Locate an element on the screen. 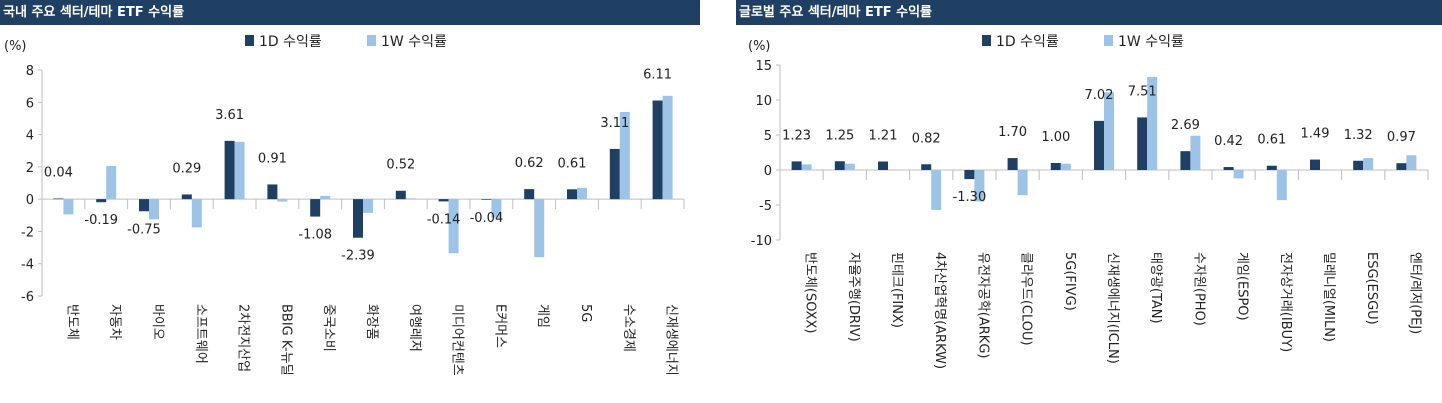  data-label-1d: 1.23 is located at coordinates (796, 135).